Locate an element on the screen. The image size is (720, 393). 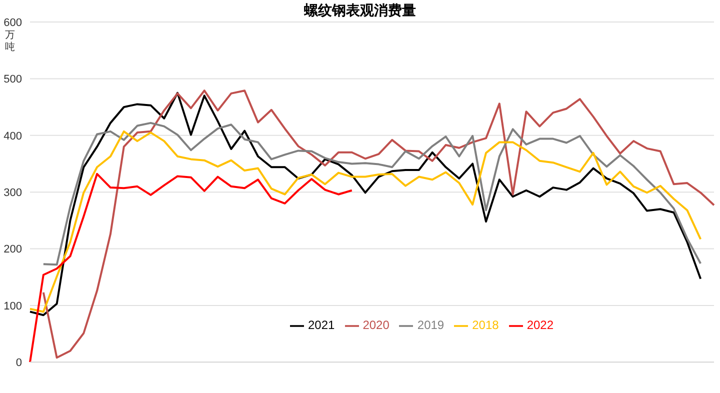
legend-label: 2021 is located at coordinates (321, 325).